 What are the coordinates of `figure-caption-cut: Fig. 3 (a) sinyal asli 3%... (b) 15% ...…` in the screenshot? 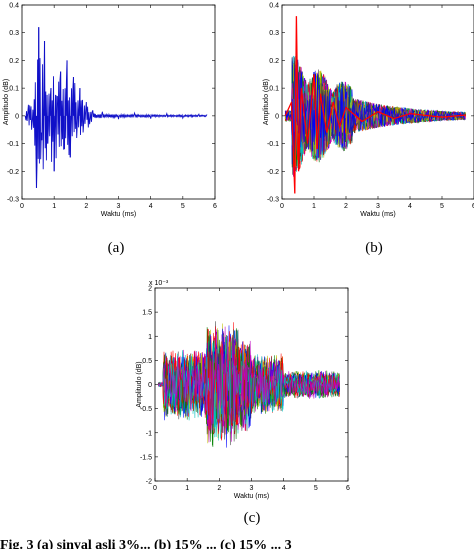 It's located at (146, 543).